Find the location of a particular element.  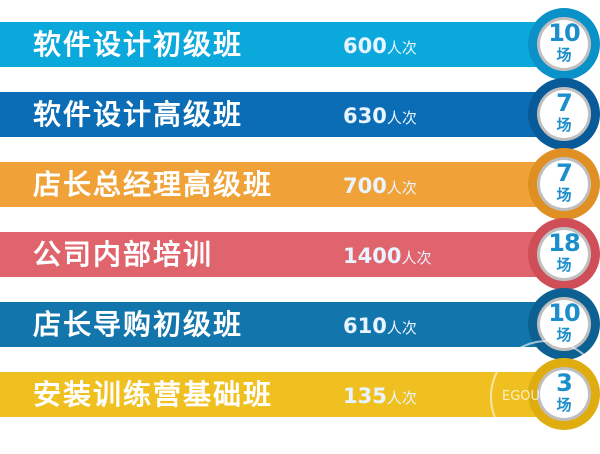

attendee-count: 610人次 is located at coordinates (380, 327).